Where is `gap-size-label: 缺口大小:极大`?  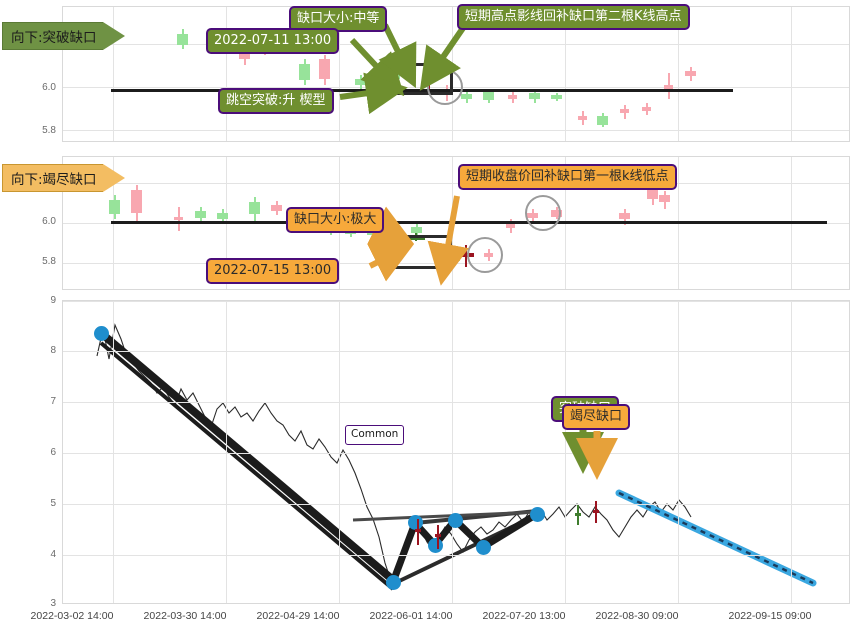 gap-size-label: 缺口大小:极大 is located at coordinates (335, 220).